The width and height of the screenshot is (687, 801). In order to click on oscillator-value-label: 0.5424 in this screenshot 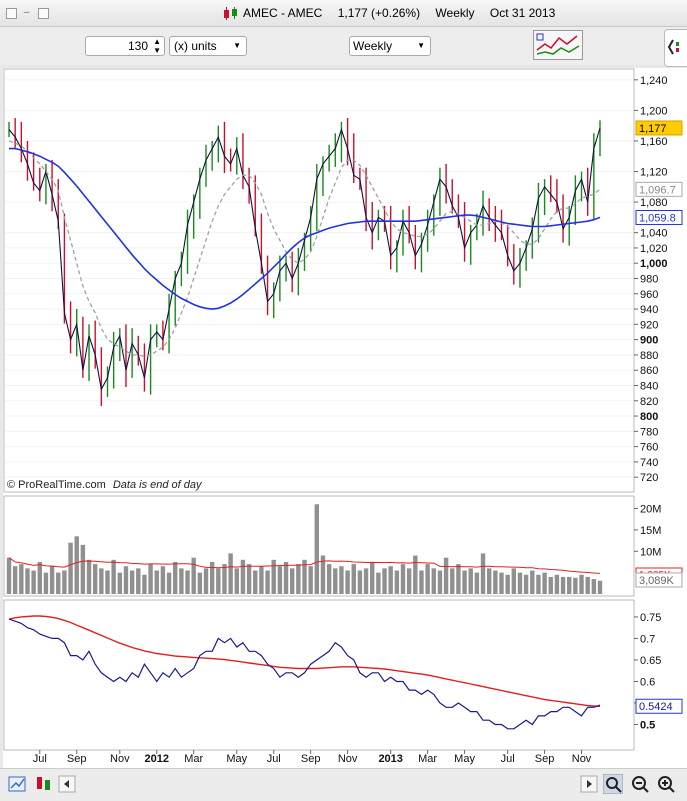, I will do `click(656, 707)`.